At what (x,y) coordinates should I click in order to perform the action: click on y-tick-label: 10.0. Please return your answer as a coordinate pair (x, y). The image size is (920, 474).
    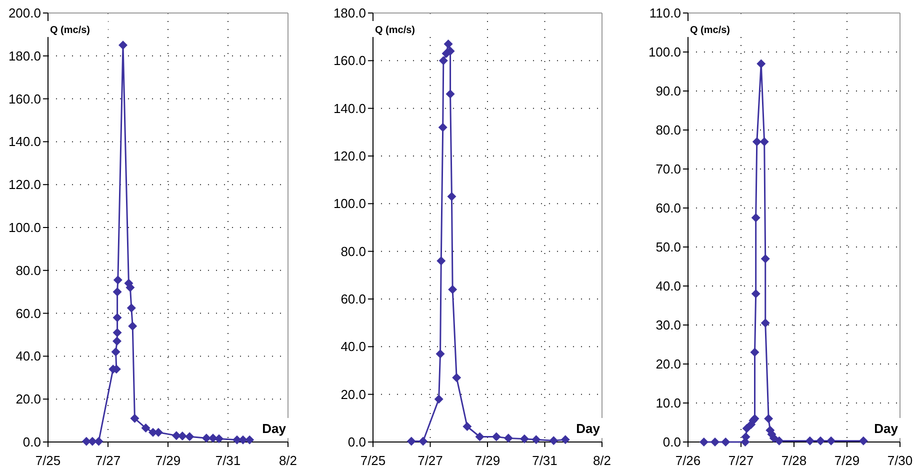
    Looking at the image, I should click on (668, 403).